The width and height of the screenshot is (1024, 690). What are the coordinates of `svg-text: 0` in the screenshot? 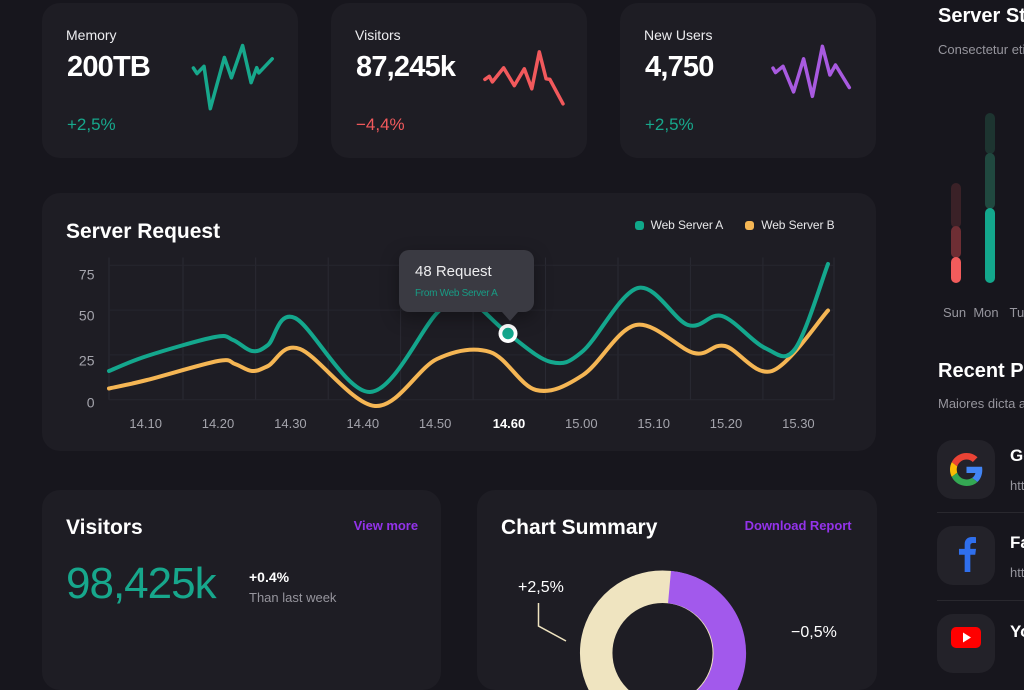 It's located at (91, 403).